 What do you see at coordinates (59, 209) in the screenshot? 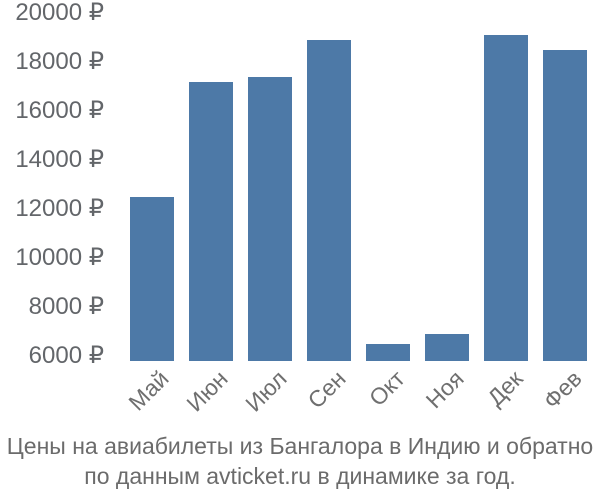
I see `y-tick-label: 12000 ₽` at bounding box center [59, 209].